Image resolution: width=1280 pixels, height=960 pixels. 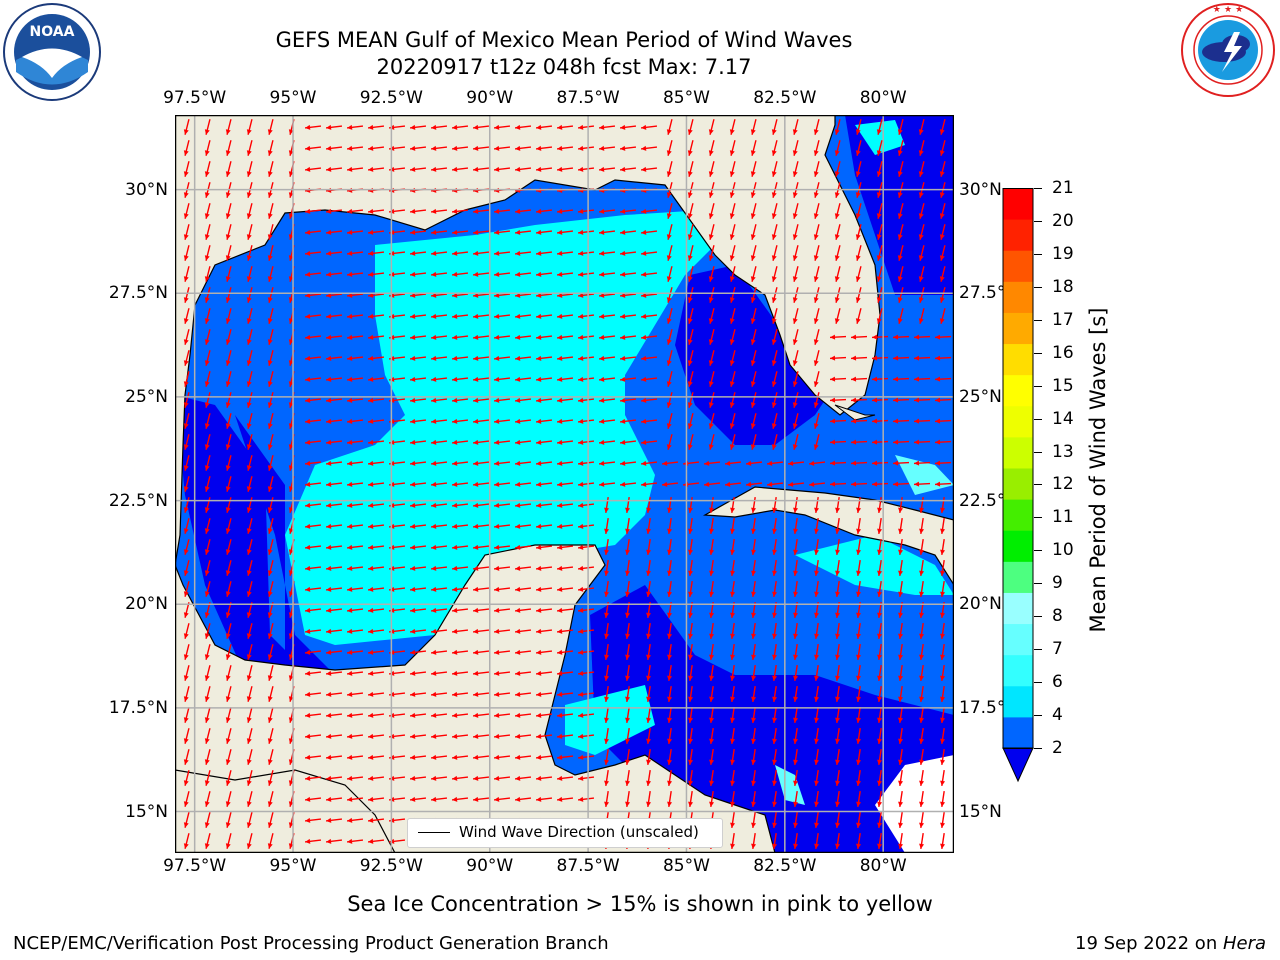 I want to click on colorbar-tick-label: 13, so click(x=1063, y=451).